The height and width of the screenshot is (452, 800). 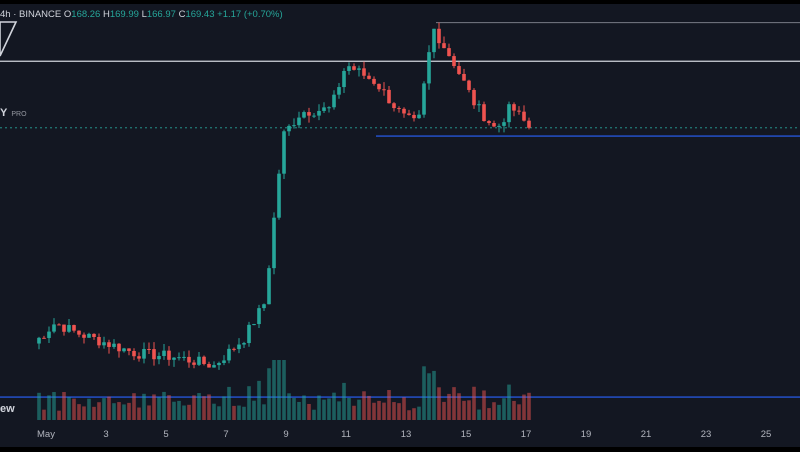 What do you see at coordinates (67, 14) in the screenshot?
I see `open-label: O` at bounding box center [67, 14].